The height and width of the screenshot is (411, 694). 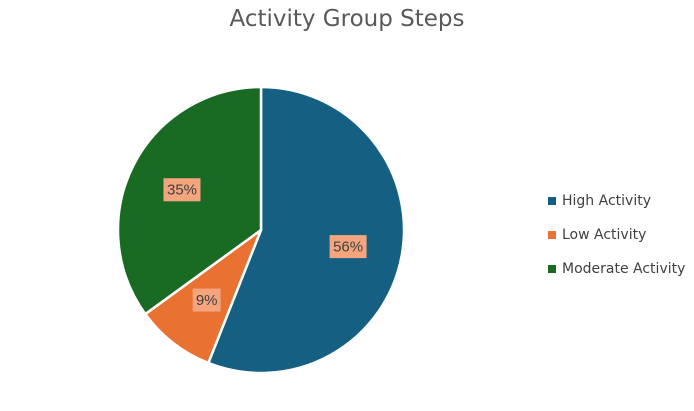 I want to click on data-label-text: 56%, so click(x=348, y=247).